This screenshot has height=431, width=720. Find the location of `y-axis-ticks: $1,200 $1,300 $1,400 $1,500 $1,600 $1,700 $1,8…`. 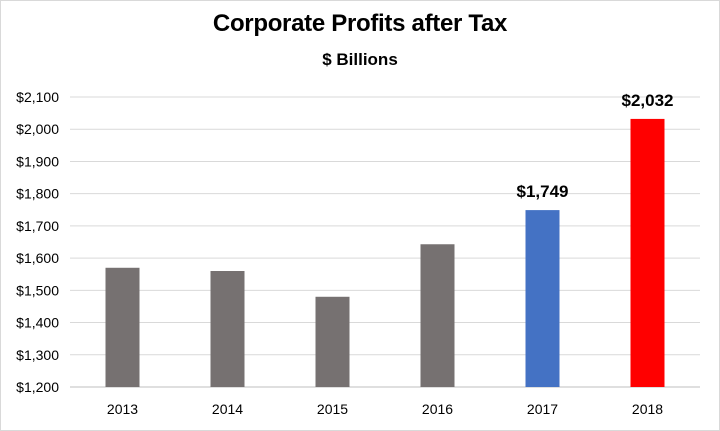

y-axis-ticks: $1,200 $1,300 $1,400 $1,500 $1,600 $1,700 $1,8… is located at coordinates (37, 242).